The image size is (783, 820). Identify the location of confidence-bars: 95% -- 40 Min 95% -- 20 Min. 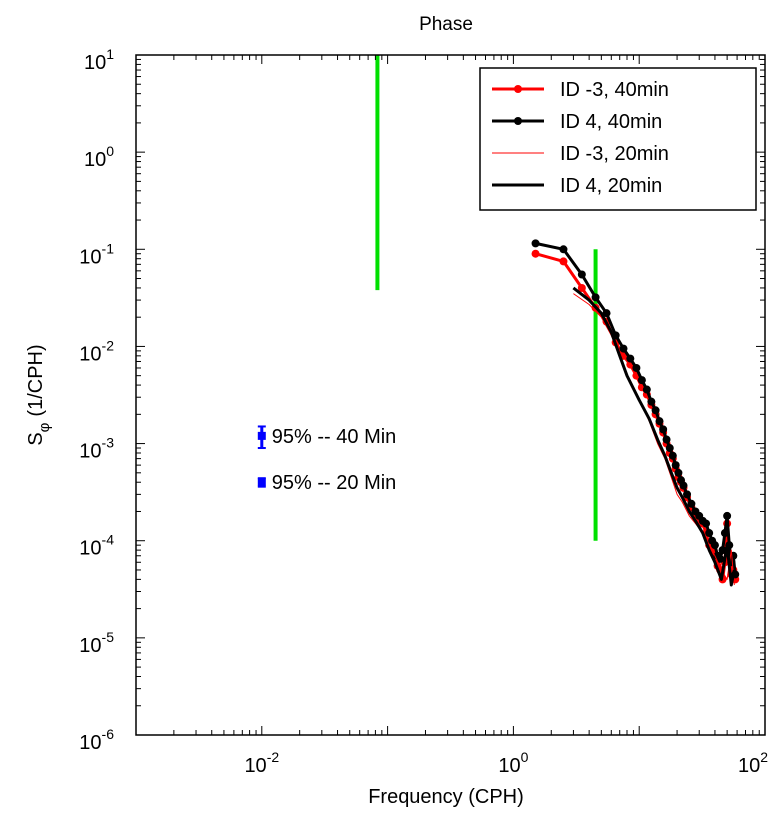
(327, 460).